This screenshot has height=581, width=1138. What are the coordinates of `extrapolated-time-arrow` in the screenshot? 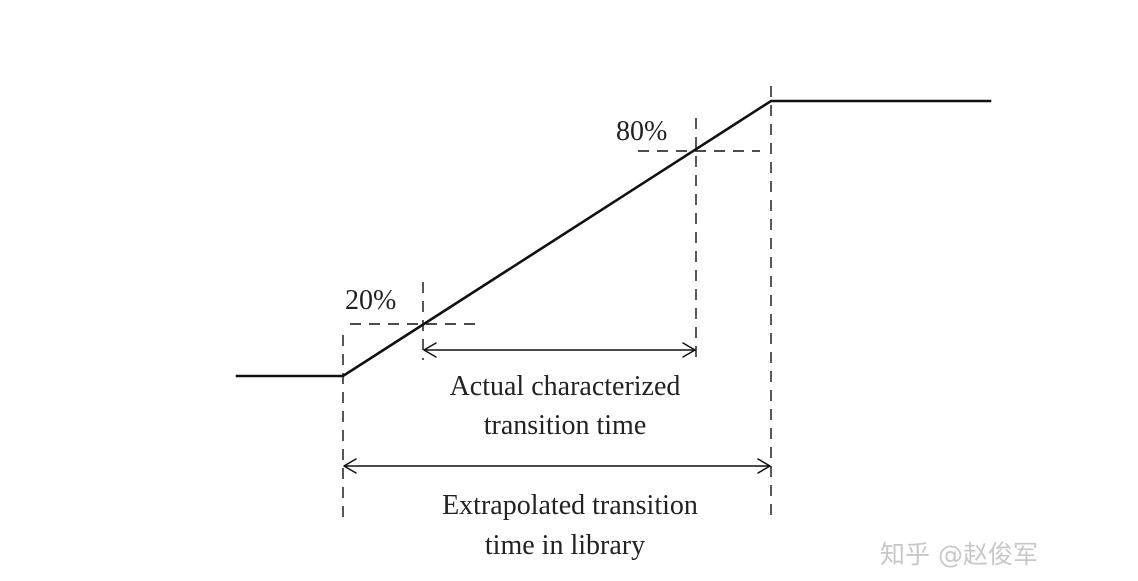 It's located at (557, 466).